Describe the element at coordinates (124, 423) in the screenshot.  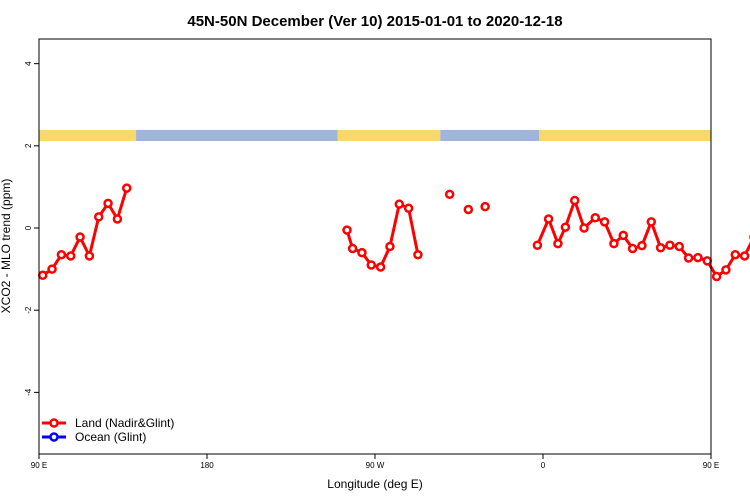
I see `legend-label: Land (Nadir&Glint)` at that location.